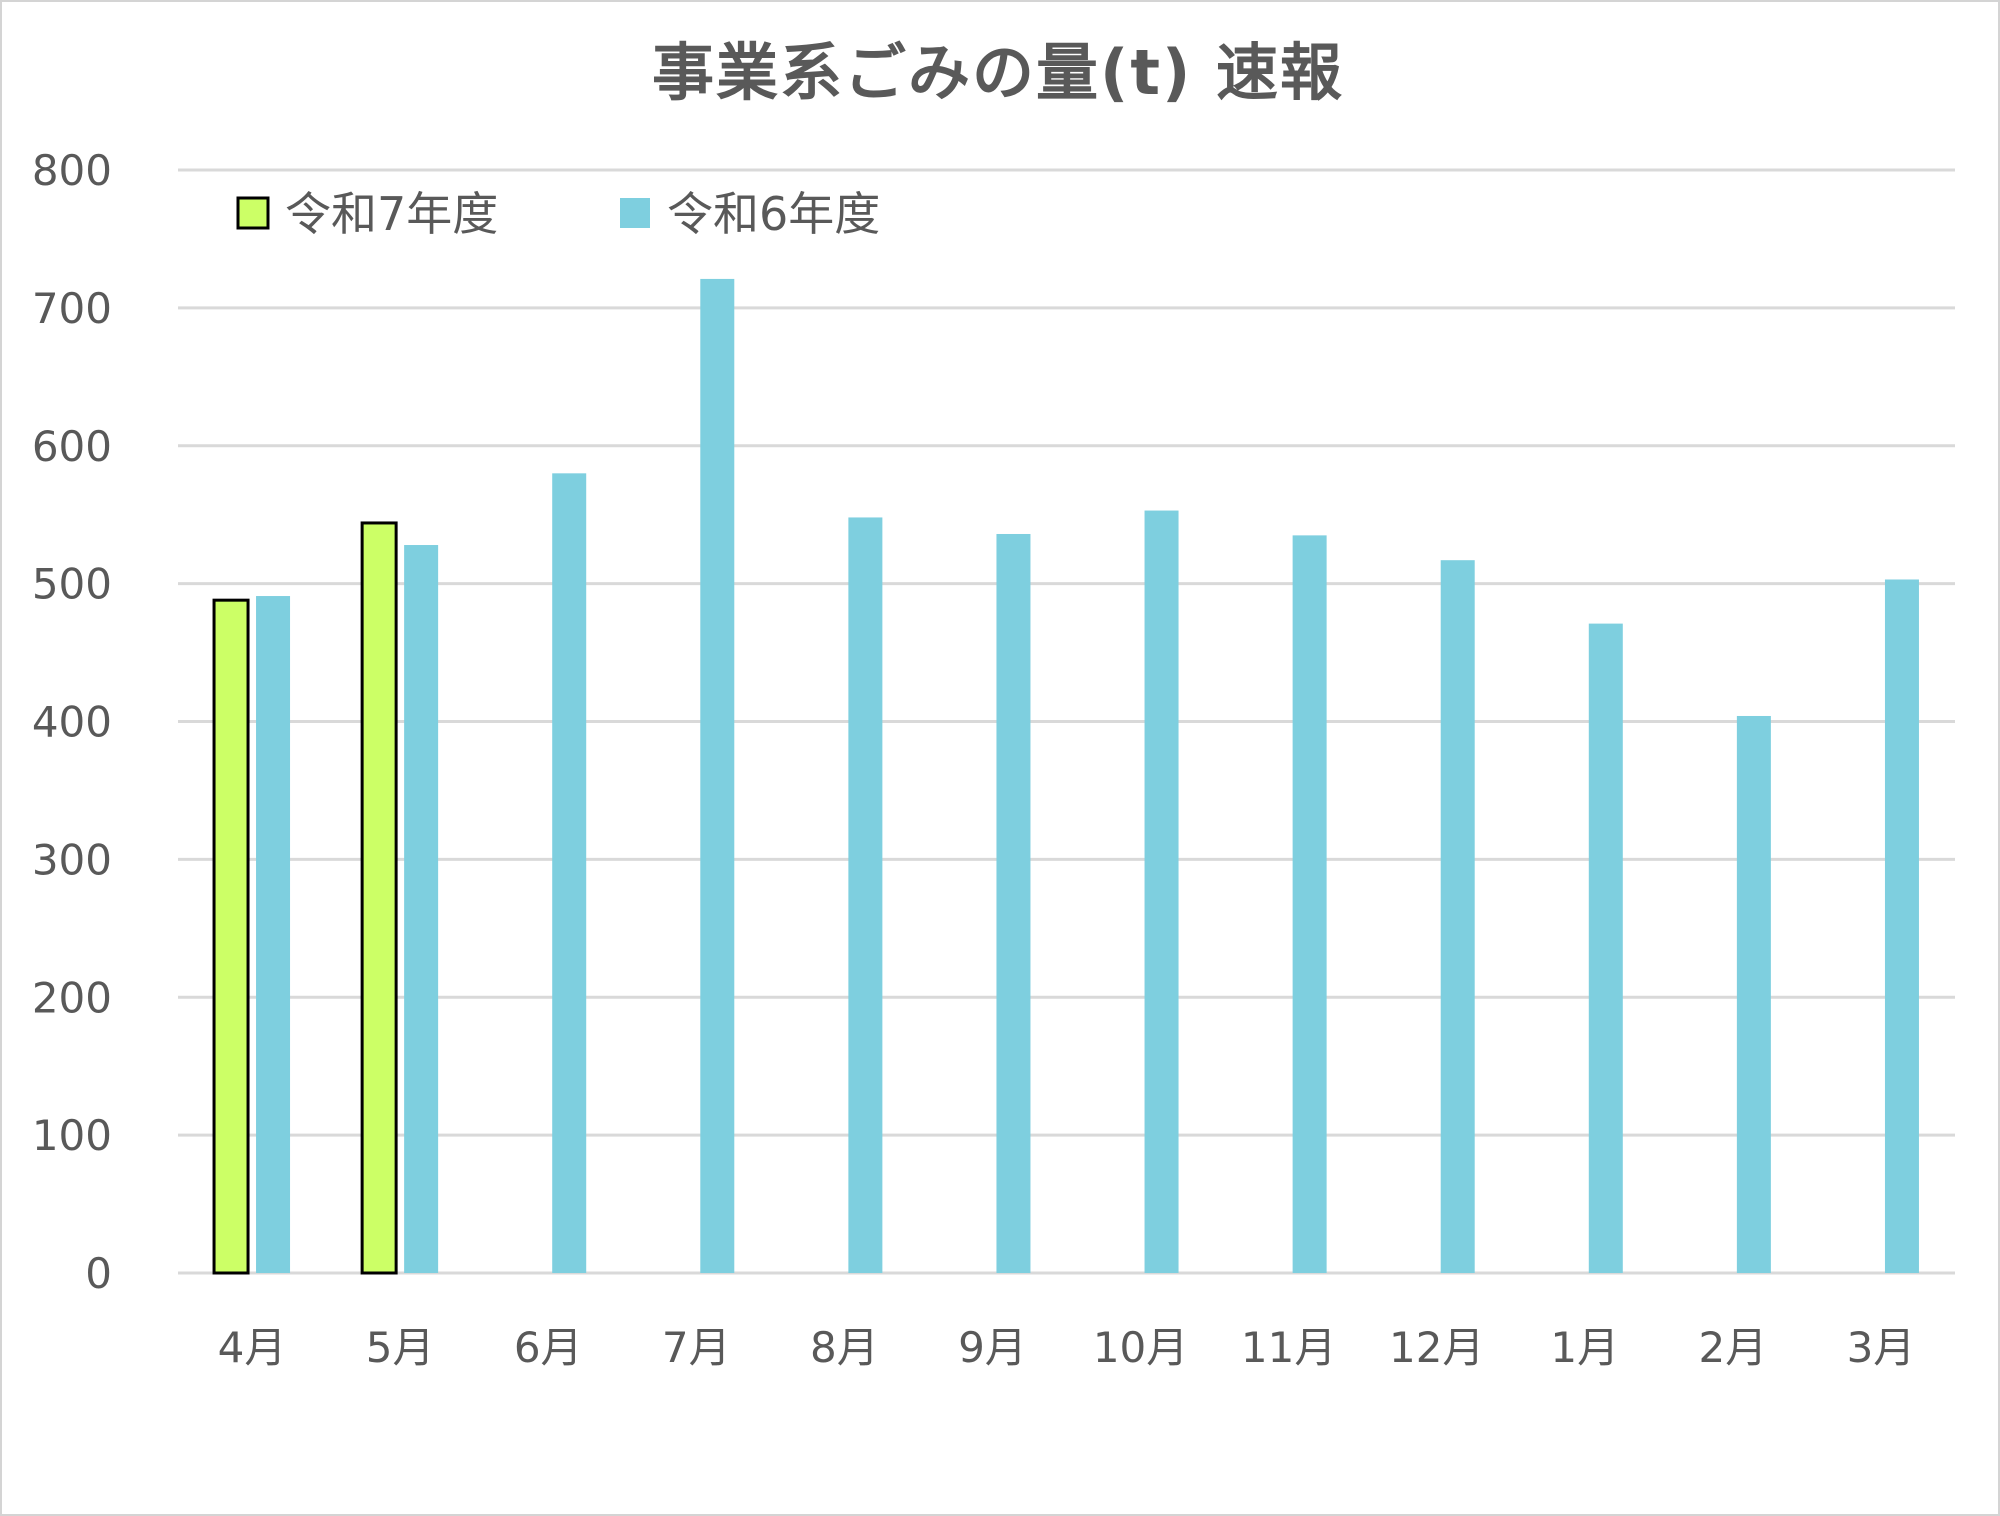  What do you see at coordinates (548, 1347) in the screenshot?
I see `x-tick-label: 6月` at bounding box center [548, 1347].